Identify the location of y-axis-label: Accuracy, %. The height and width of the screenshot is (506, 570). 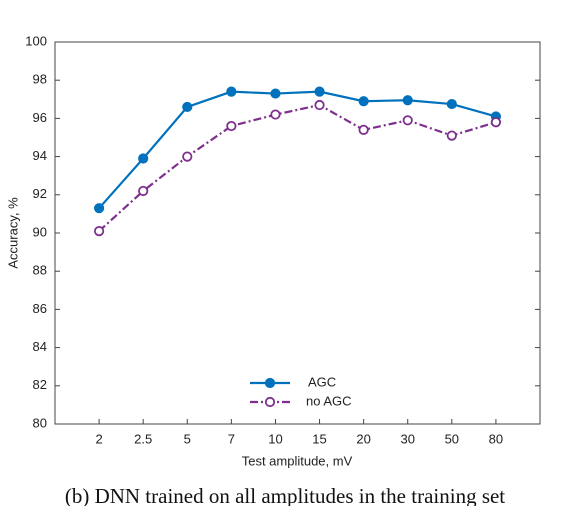
(12, 233).